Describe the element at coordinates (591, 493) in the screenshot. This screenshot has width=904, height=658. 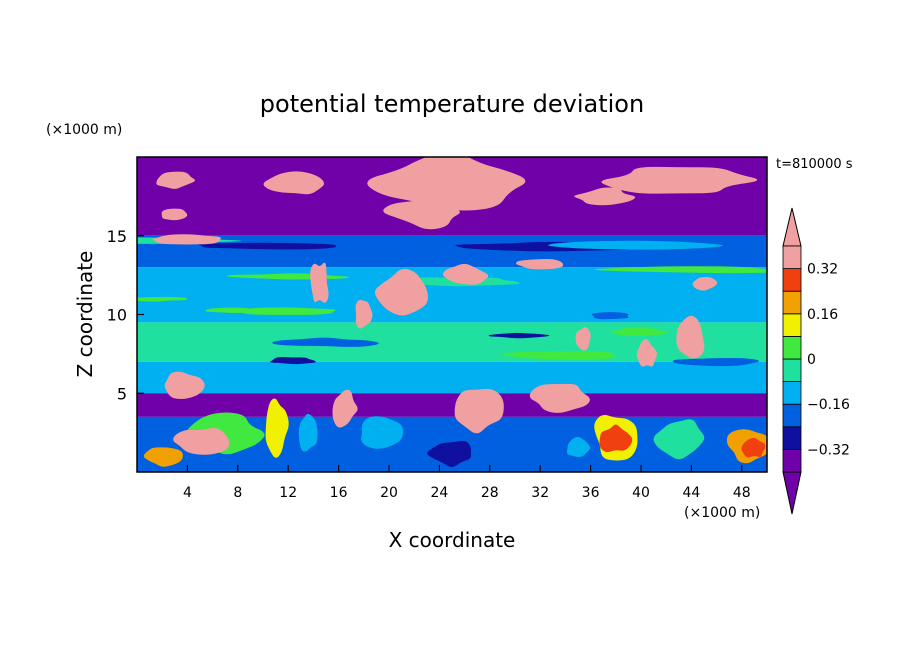
I see `x-tick-label: 36` at that location.